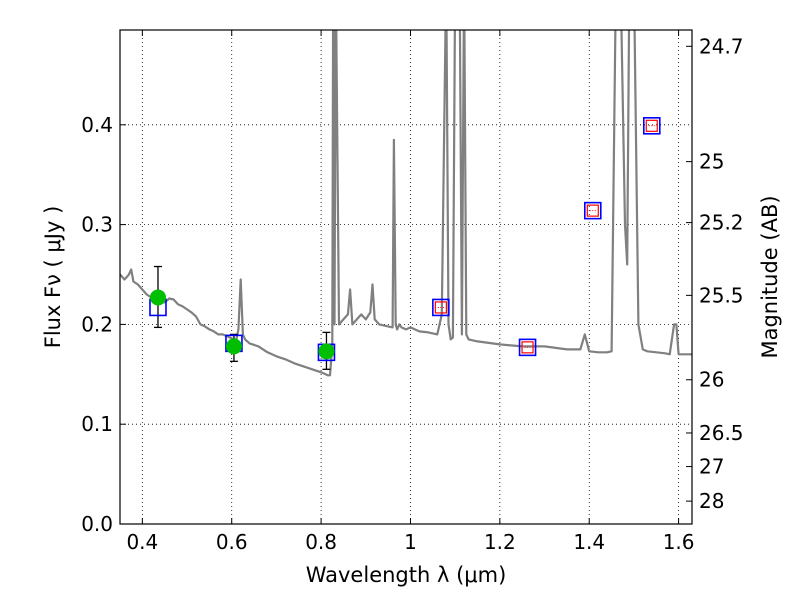 The height and width of the screenshot is (600, 800). I want to click on x-tick-label: 0.8, so click(321, 542).